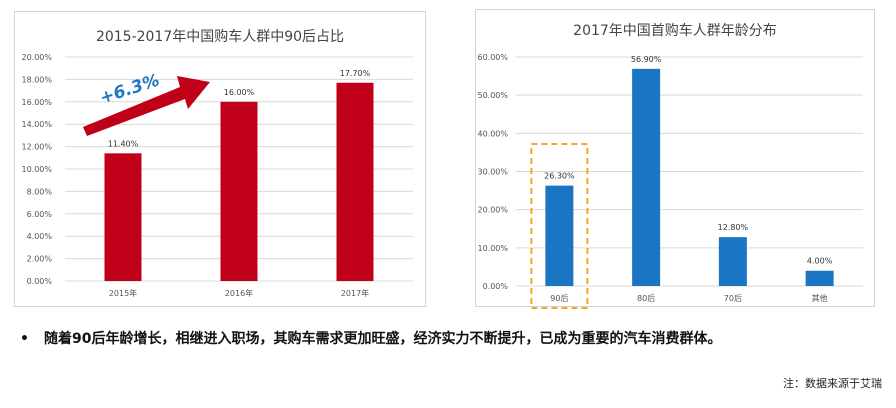 The width and height of the screenshot is (896, 408). Describe the element at coordinates (40, 191) in the screenshot. I see `y-tick-label: 8.00%` at that location.